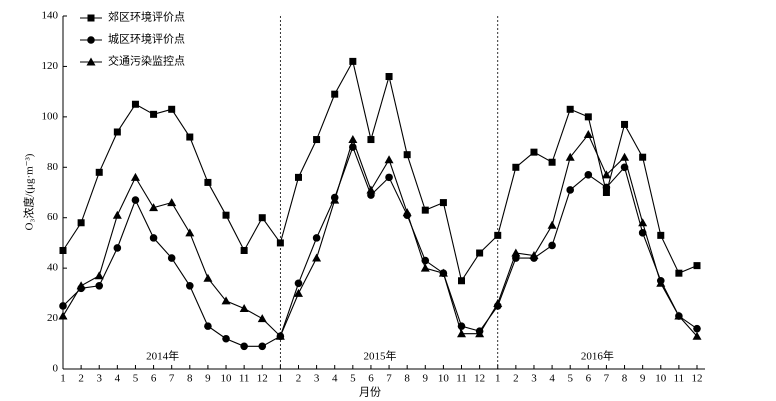 The image size is (776, 401). I want to click on year-label: 2015年, so click(380, 356).